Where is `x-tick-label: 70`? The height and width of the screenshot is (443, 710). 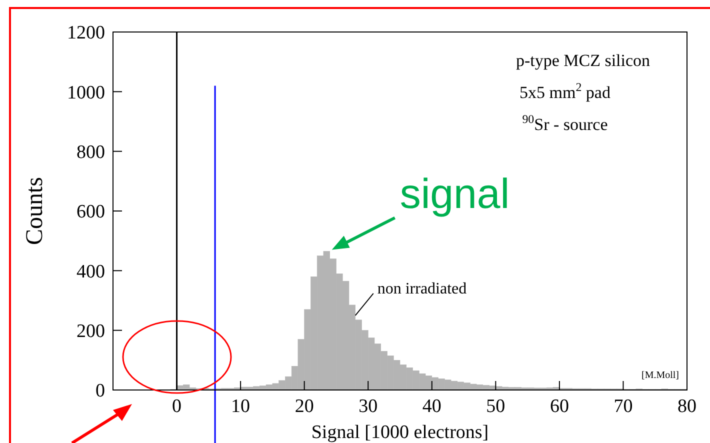
x-tick-label: 70 is located at coordinates (623, 406).